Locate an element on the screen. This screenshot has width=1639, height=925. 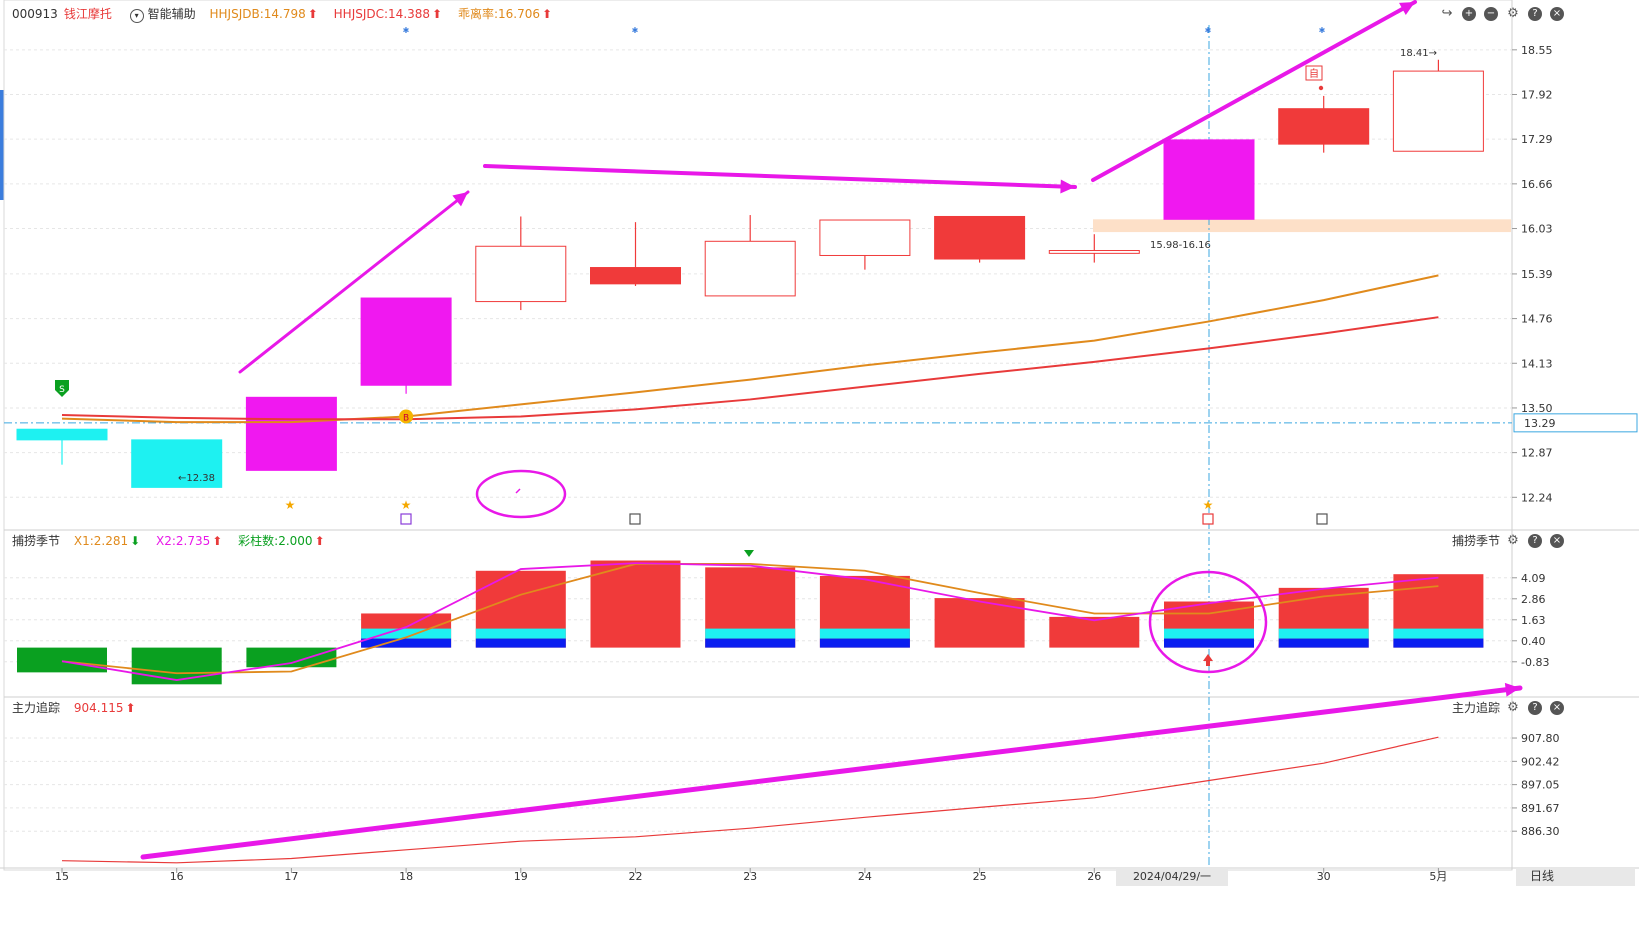
assist-label: 智能辅助 is located at coordinates (171, 14).